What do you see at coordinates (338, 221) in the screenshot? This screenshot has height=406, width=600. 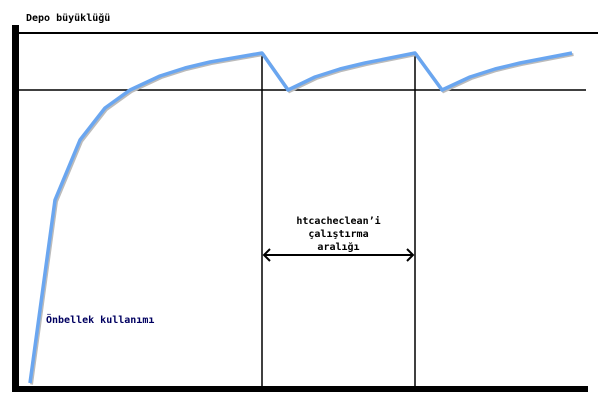 I see `interval-label-line: htcacheclean’i` at bounding box center [338, 221].